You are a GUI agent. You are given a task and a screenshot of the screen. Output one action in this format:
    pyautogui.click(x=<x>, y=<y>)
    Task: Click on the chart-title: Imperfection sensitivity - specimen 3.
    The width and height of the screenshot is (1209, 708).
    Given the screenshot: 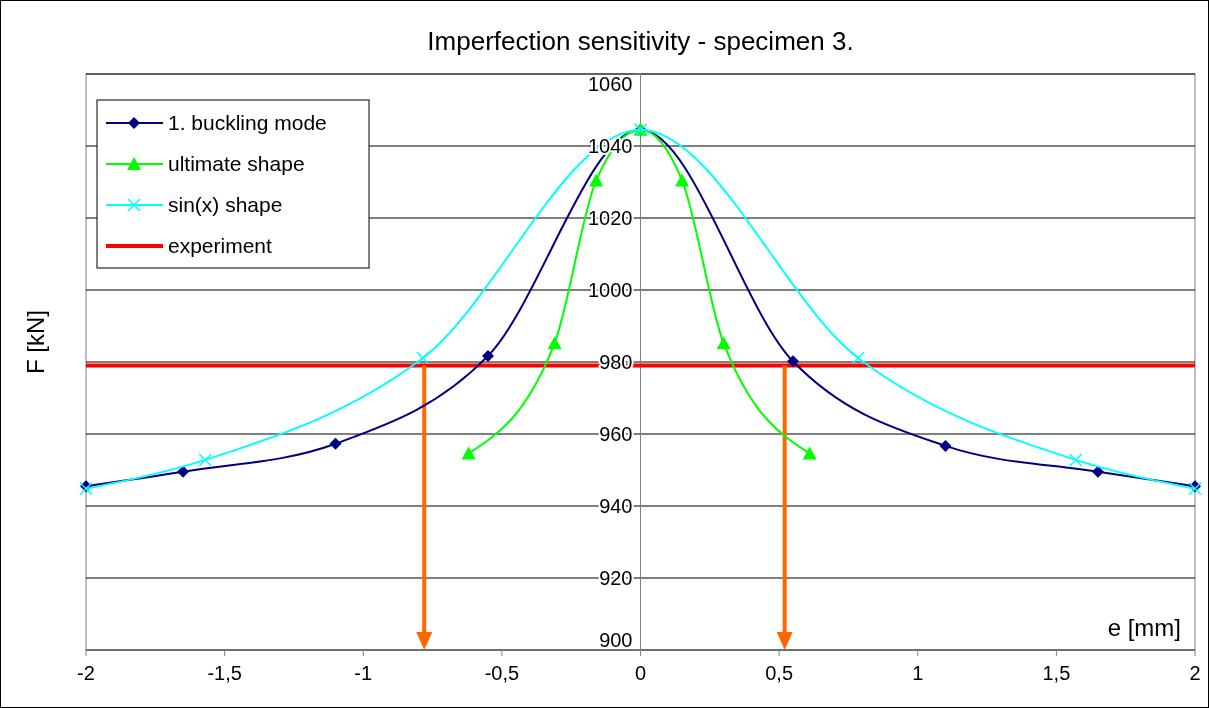 What is the action you would take?
    pyautogui.click(x=640, y=41)
    